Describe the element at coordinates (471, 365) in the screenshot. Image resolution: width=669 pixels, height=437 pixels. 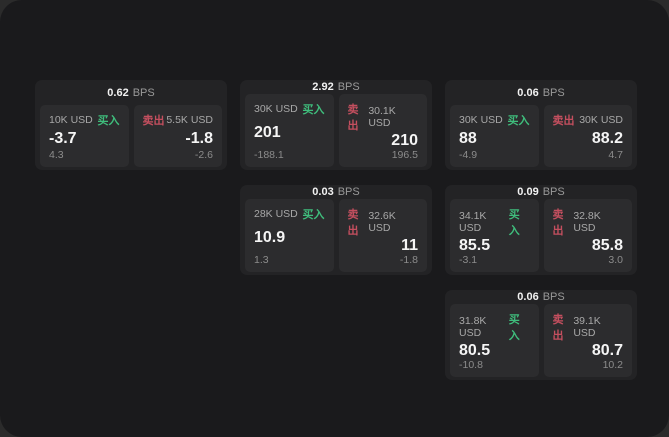
I see `buy-sub-value: -10.8` at that location.